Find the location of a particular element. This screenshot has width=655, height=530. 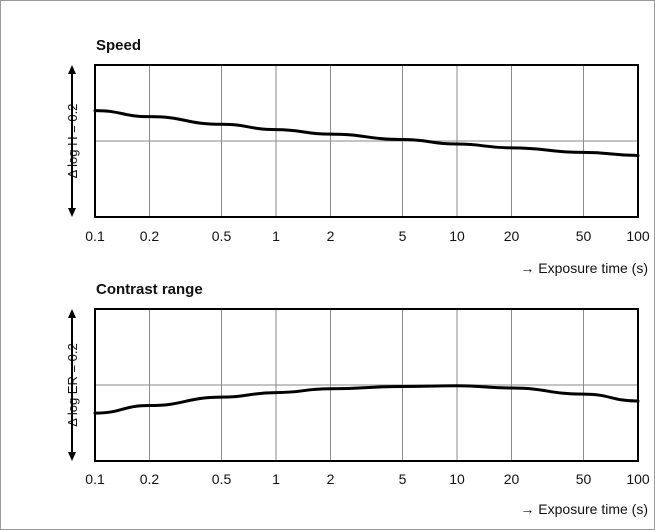

chart-title-contrast-range: Contrast range is located at coordinates (149, 289).